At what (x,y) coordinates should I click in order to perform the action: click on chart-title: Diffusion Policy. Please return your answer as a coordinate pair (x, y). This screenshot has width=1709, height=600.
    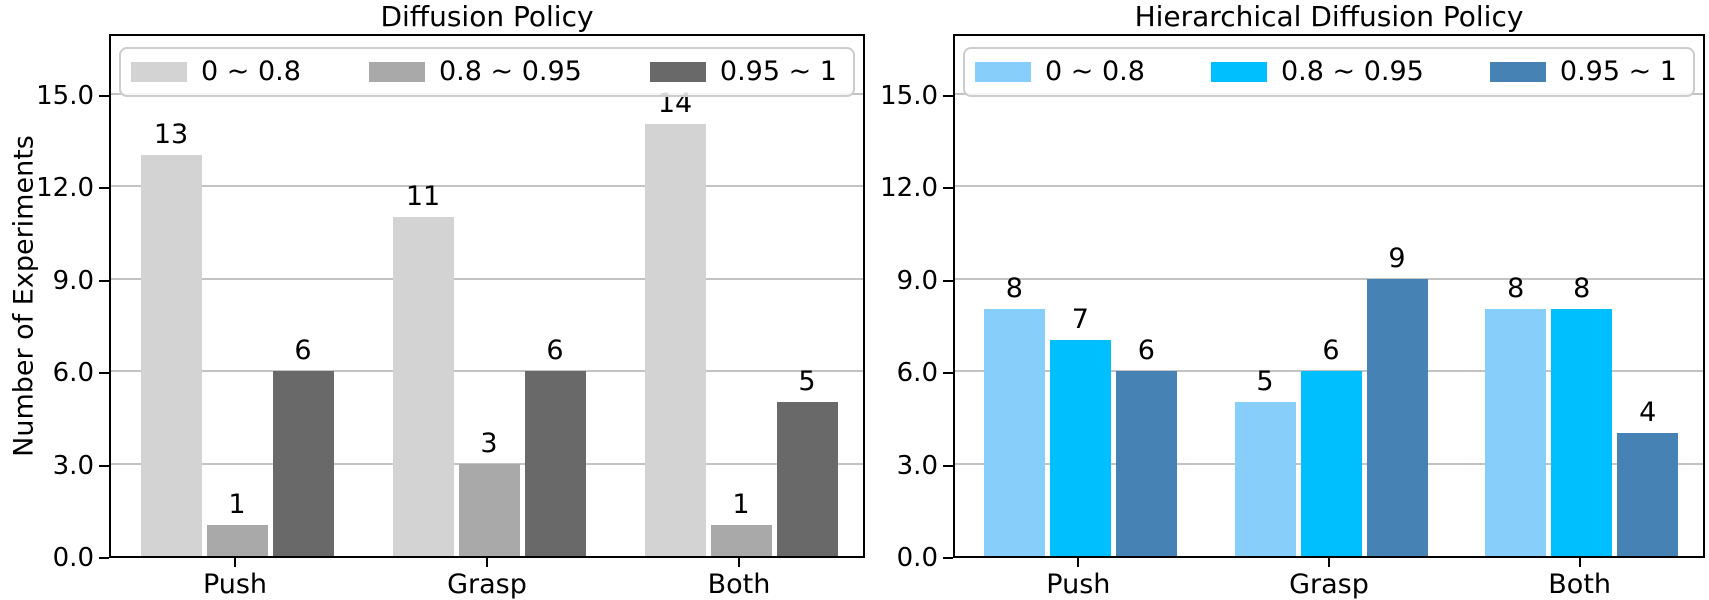
    Looking at the image, I should click on (487, 16).